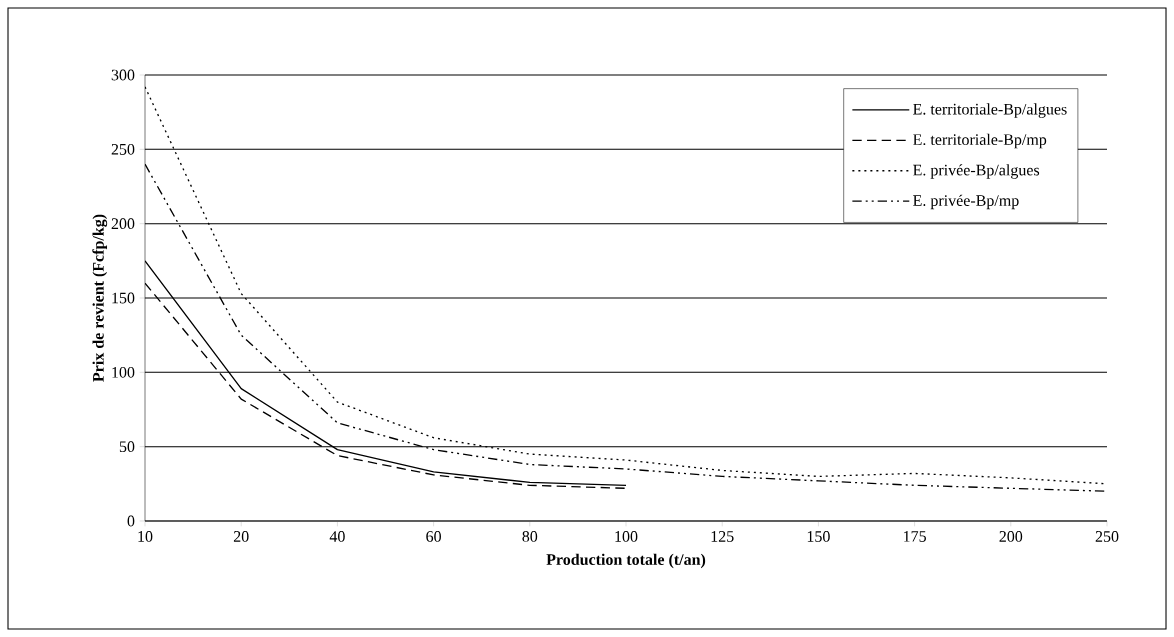  What do you see at coordinates (131, 521) in the screenshot?
I see `y-tick-label: 0` at bounding box center [131, 521].